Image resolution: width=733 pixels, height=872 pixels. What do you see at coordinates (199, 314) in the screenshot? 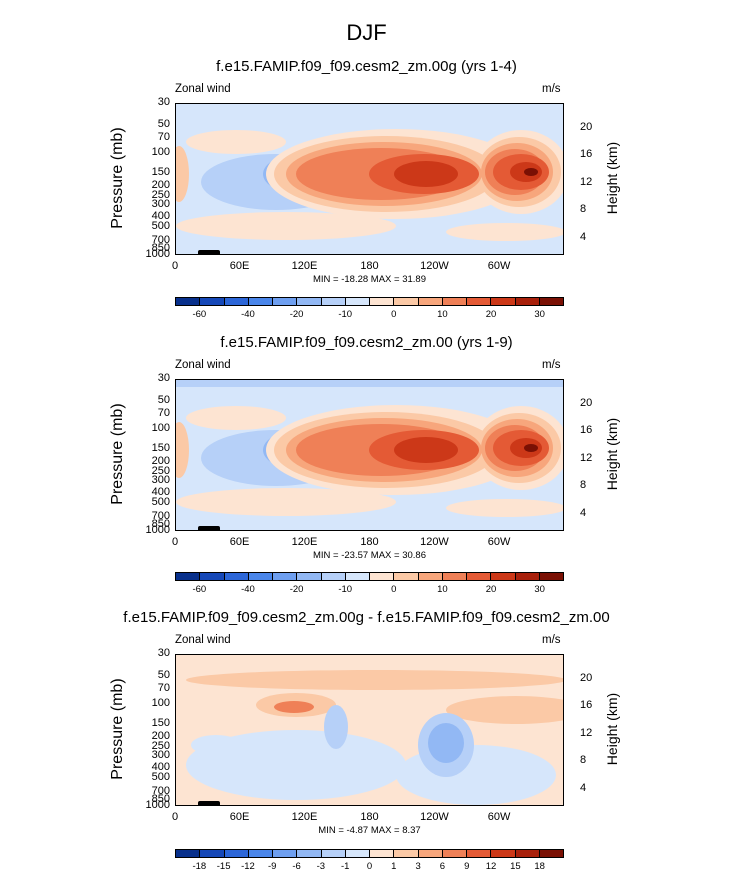
I see `colorbar-label: -60` at bounding box center [199, 314].